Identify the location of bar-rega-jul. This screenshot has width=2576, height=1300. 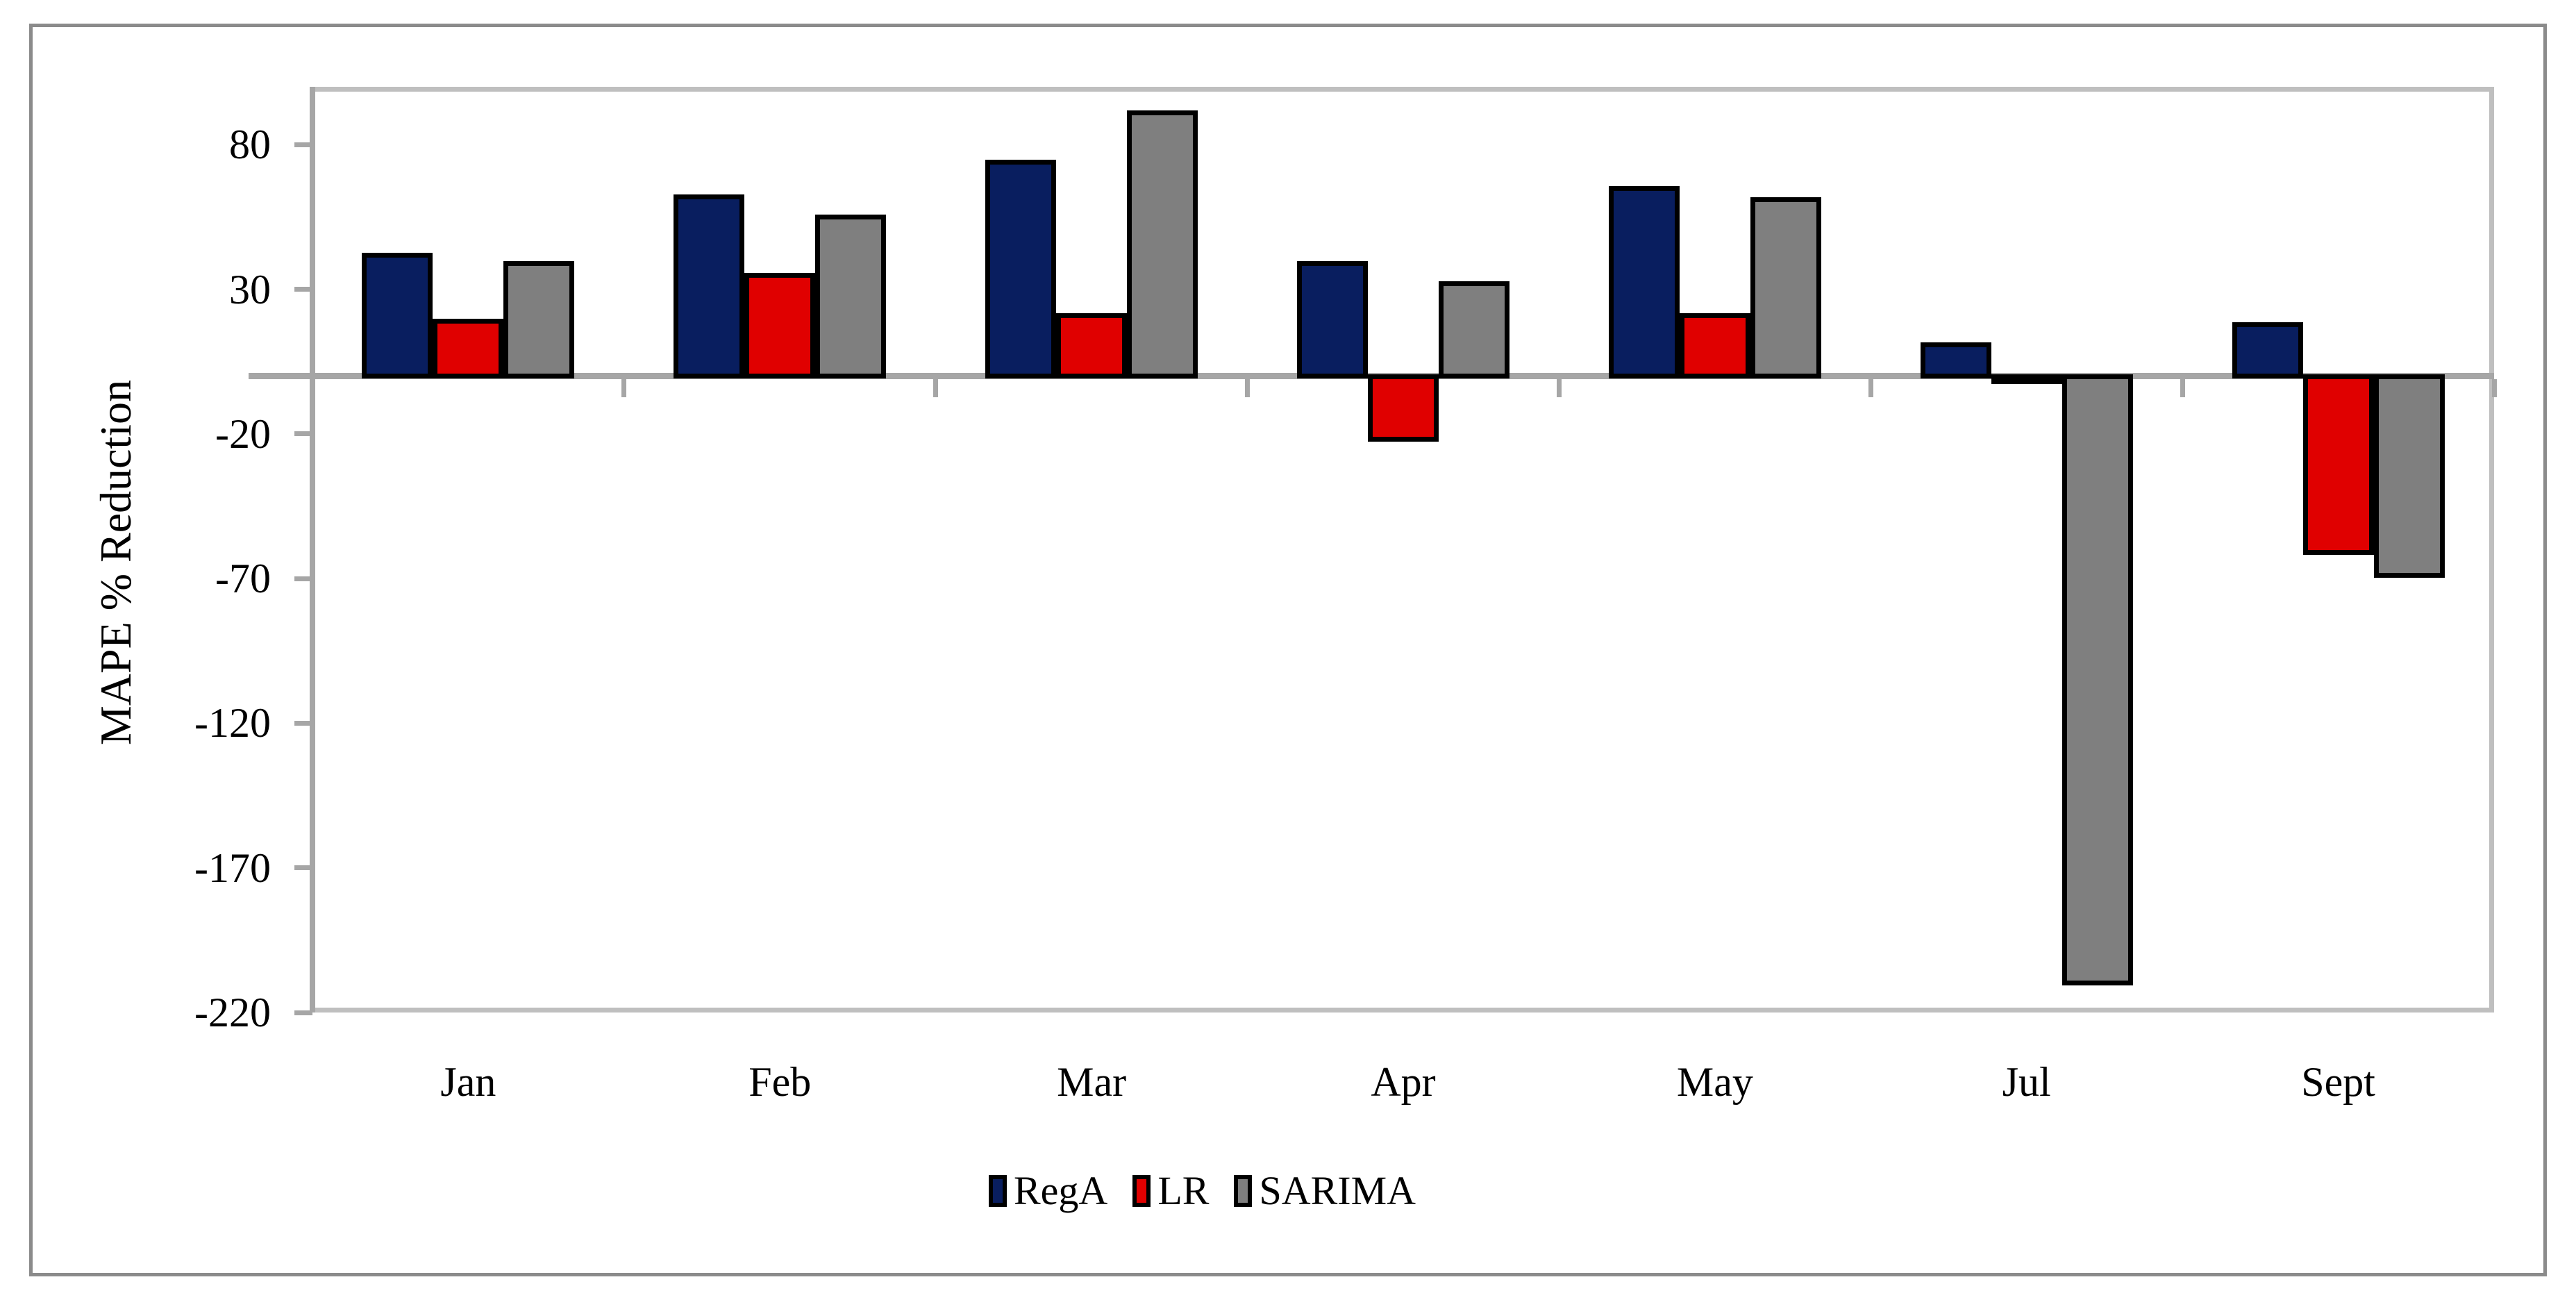
(1955, 360).